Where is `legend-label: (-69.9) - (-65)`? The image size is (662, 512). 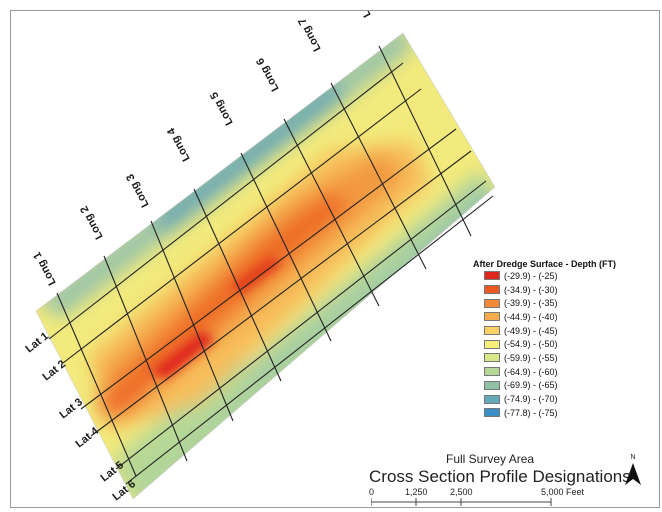 legend-label: (-69.9) - (-65) is located at coordinates (531, 385).